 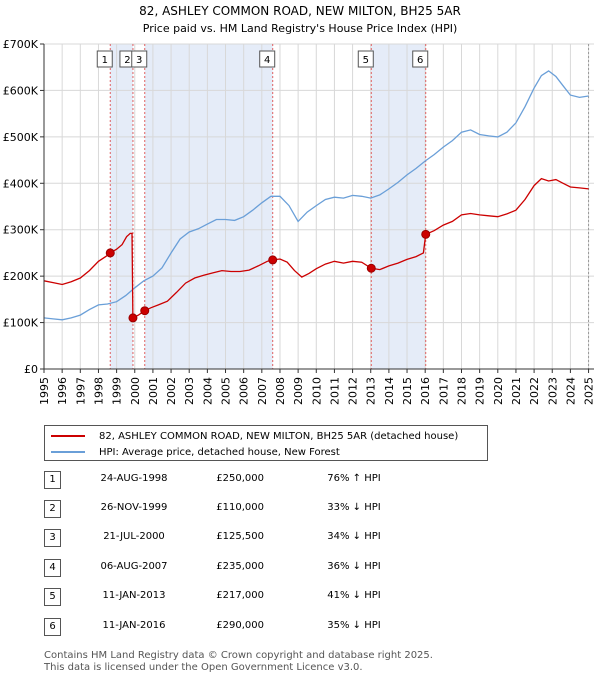 I want to click on x-tick-label: 1996, so click(x=62, y=391).